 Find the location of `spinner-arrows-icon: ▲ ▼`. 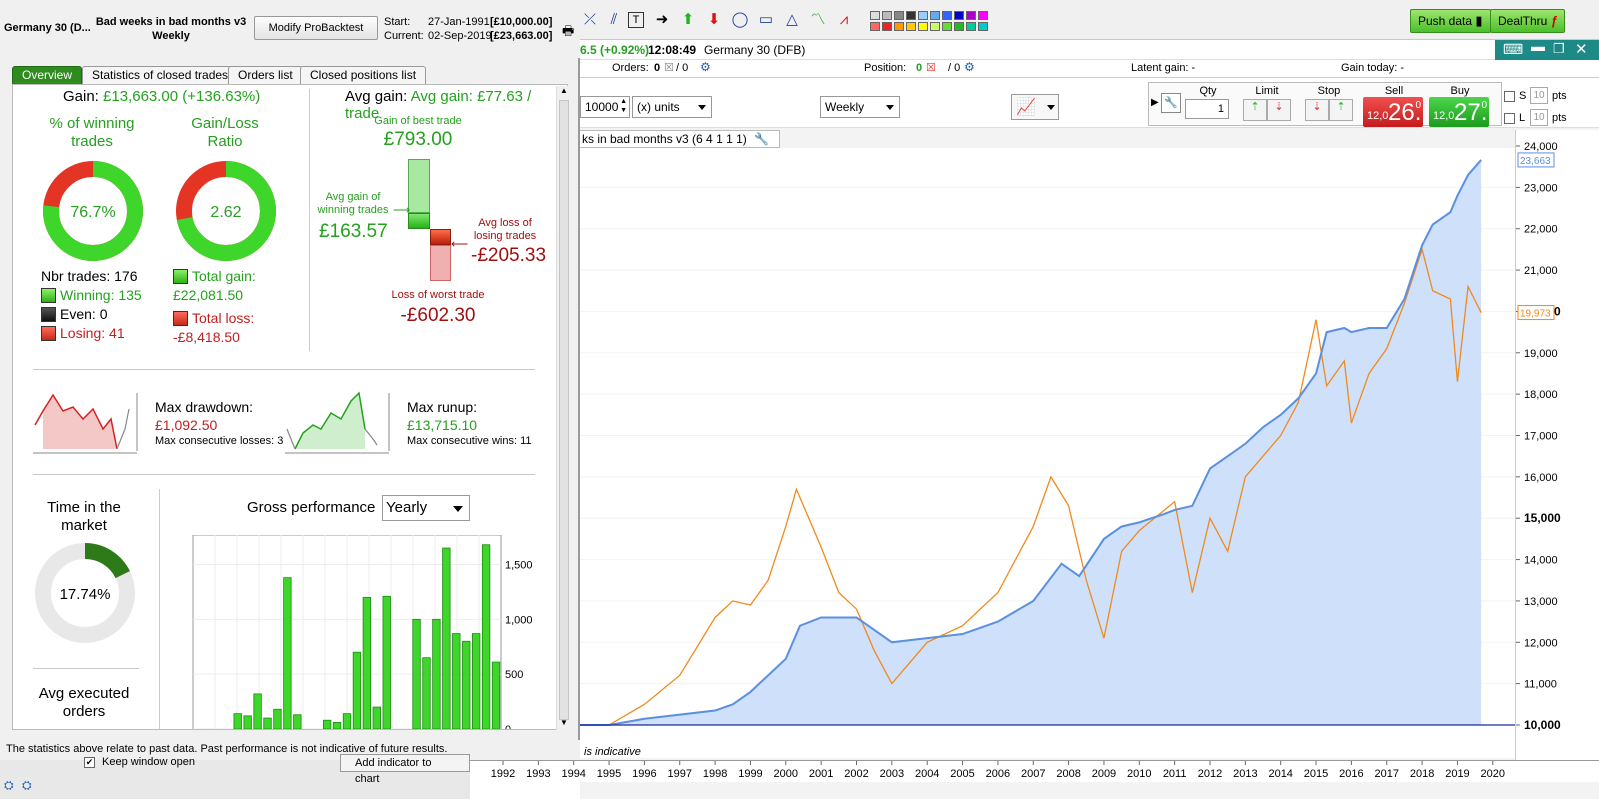

spinner-arrows-icon: ▲ ▼ is located at coordinates (623, 106).